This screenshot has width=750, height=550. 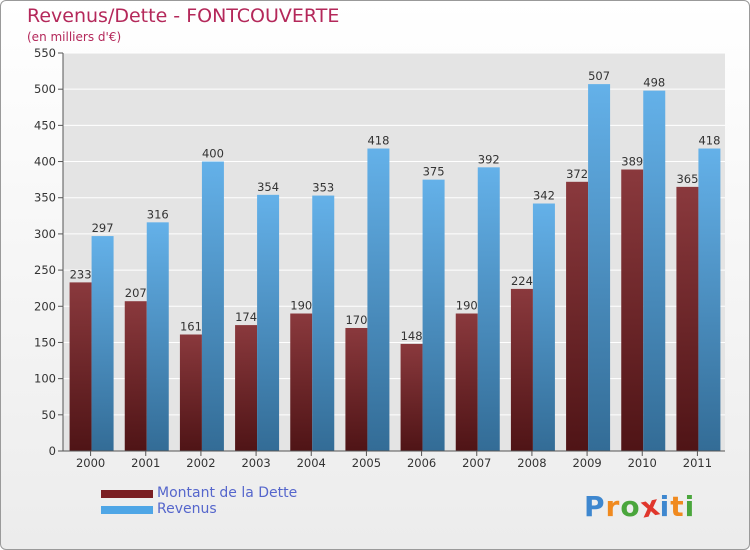 What do you see at coordinates (697, 463) in the screenshot?
I see `x-tick-label: 2011` at bounding box center [697, 463].